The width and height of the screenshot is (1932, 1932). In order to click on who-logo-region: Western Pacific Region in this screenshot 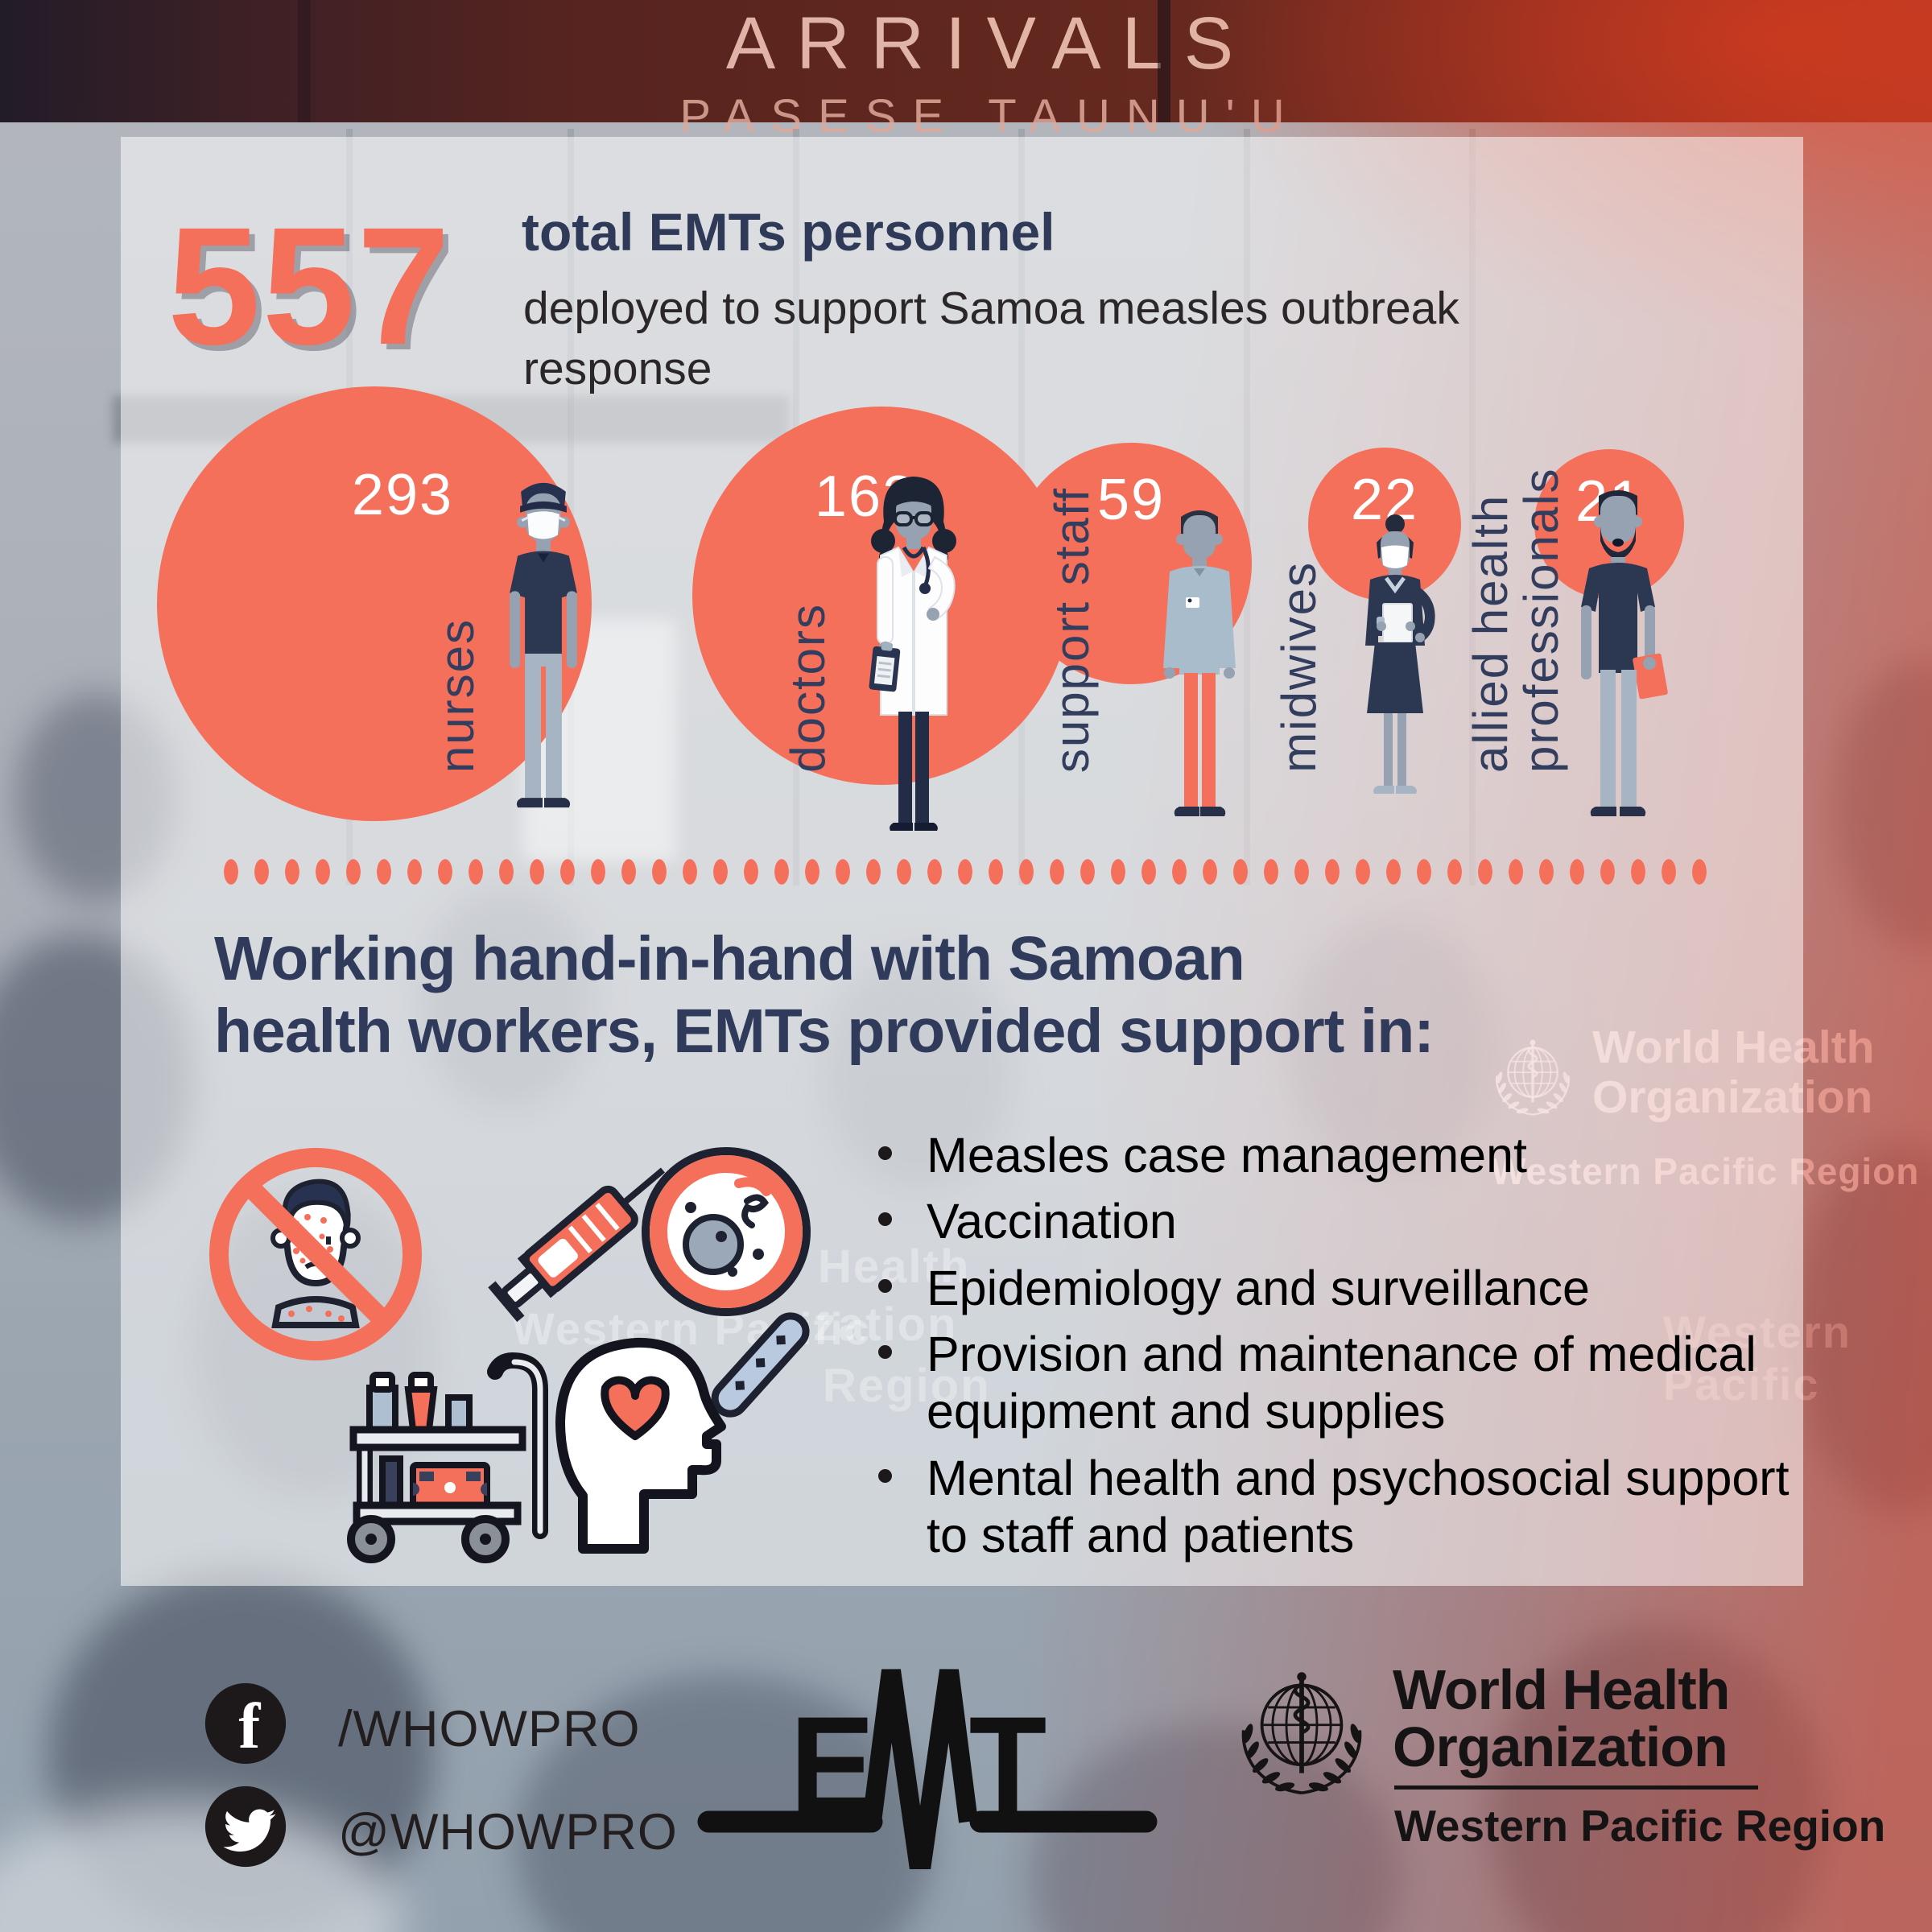, I will do `click(1640, 1826)`.